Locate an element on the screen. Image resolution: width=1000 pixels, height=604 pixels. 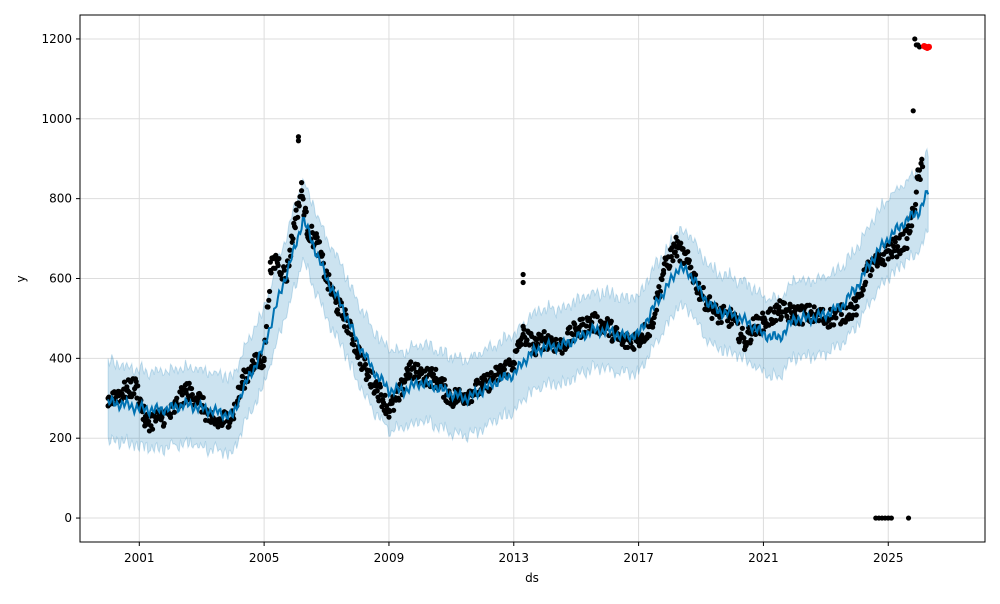
x-tick-label: 2025 is located at coordinates (888, 558).